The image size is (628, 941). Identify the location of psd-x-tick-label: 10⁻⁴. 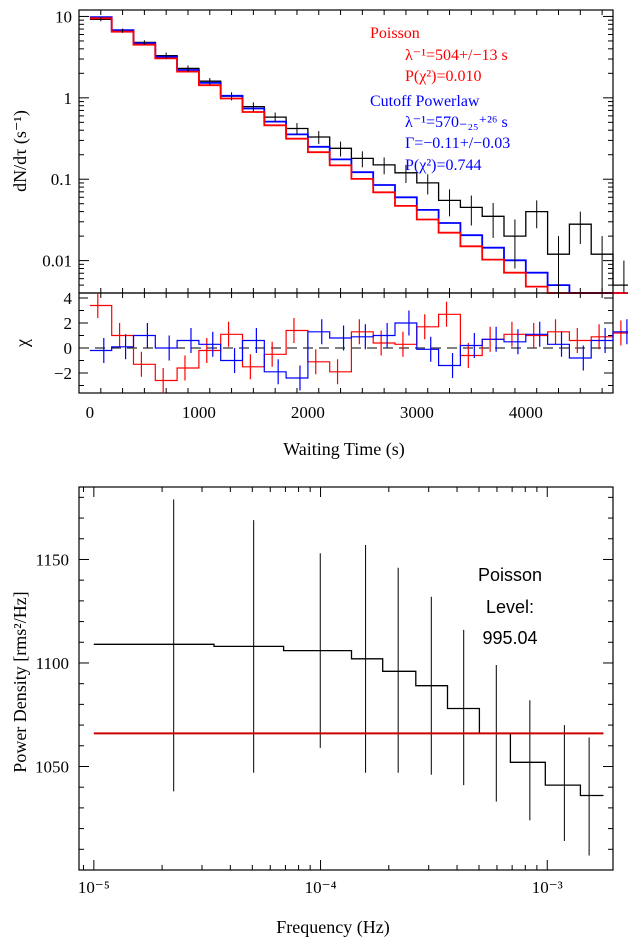
(321, 887).